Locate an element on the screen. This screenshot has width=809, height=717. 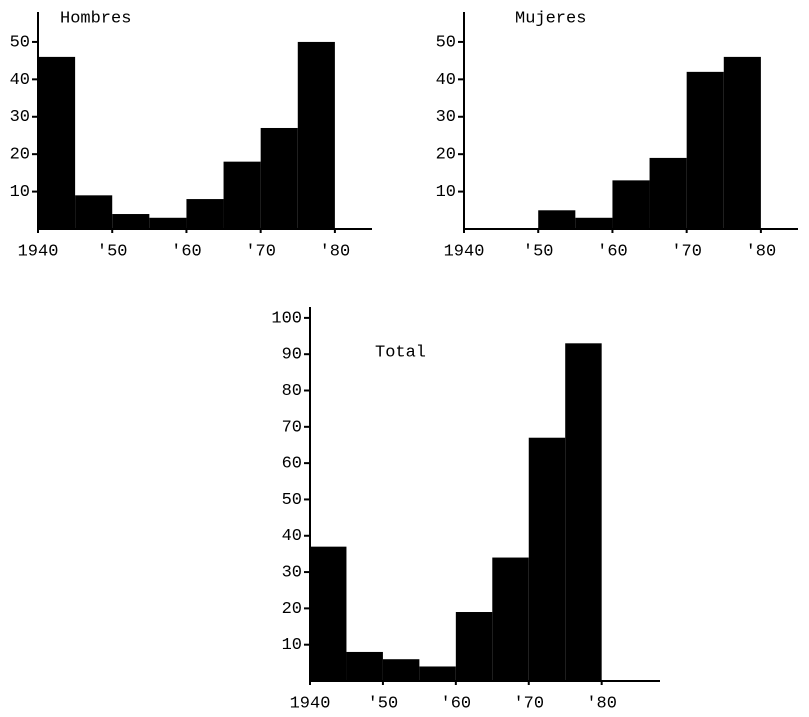
y-tick-label: 70 is located at coordinates (292, 427).